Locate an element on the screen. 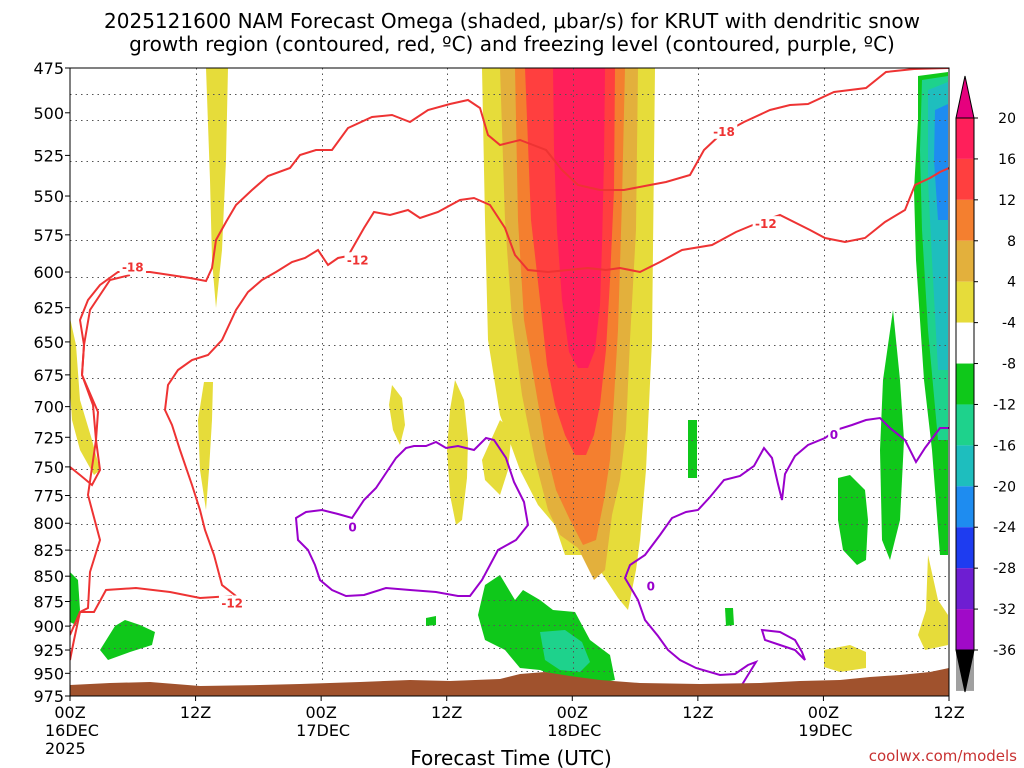 This screenshot has height=768, width=1024. colorbar-tick-label: -12 is located at coordinates (1004, 405).